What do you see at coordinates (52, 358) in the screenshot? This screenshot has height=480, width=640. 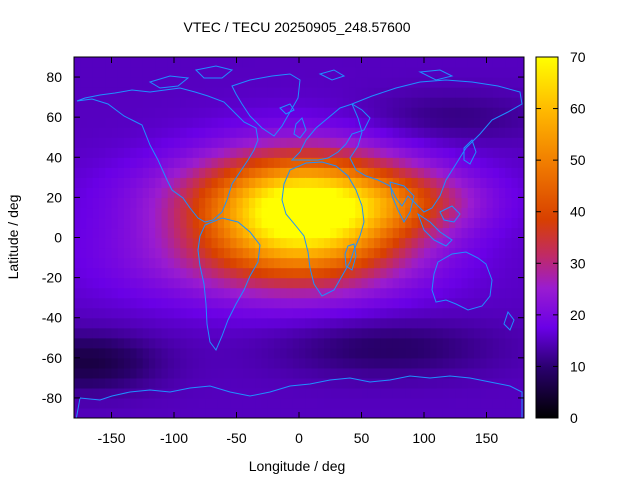 I see `y-tick-label: -60` at bounding box center [52, 358].